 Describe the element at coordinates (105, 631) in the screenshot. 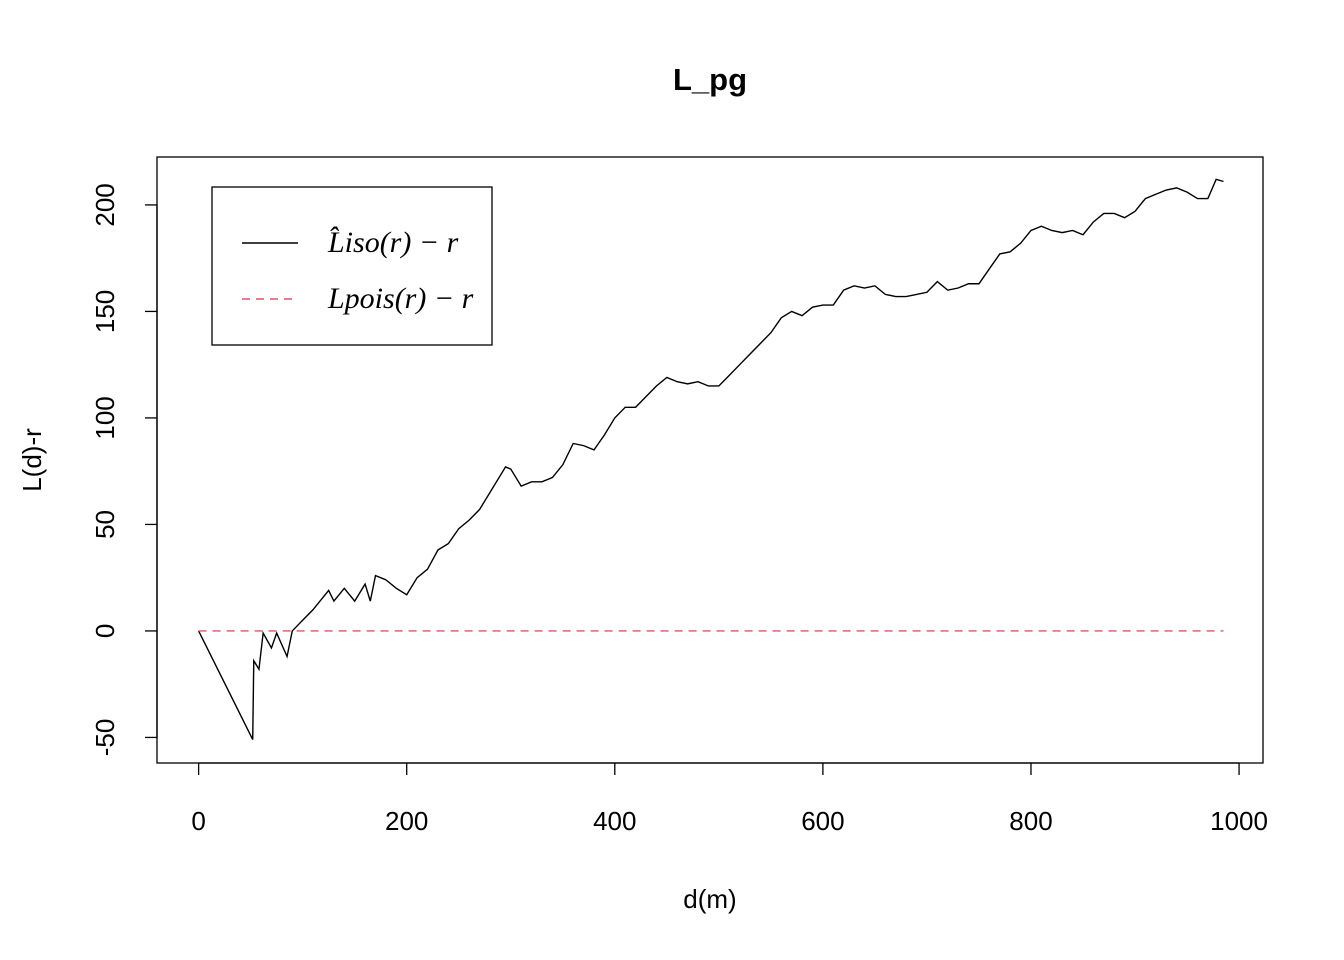

I see `y-tick-label: 0` at that location.